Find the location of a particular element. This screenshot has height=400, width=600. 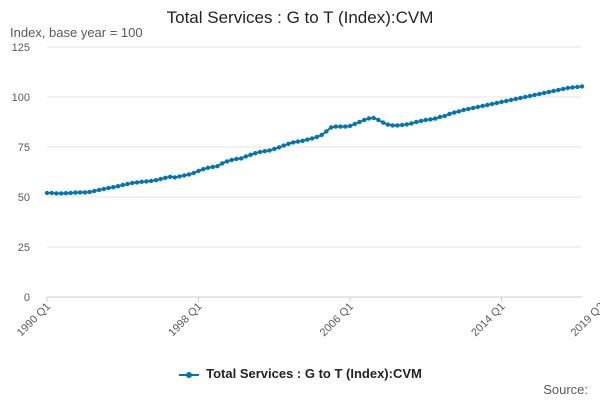

legend: Total Services : G to T (Index):CVM is located at coordinates (300, 373).